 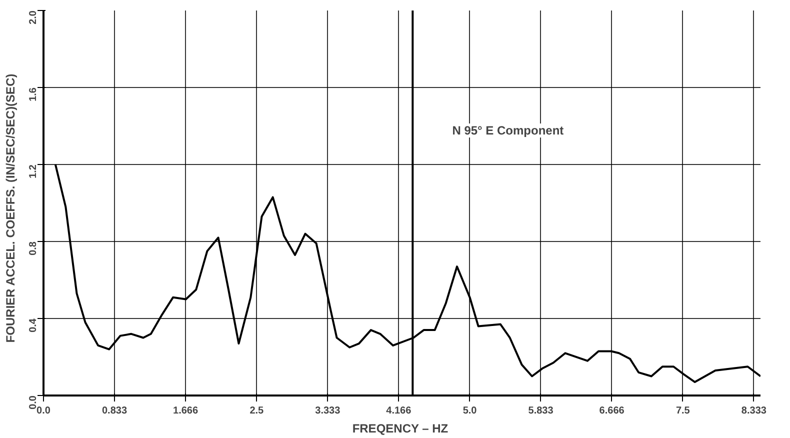 What do you see at coordinates (257, 411) in the screenshot?
I see `x-tick-label: 2.5` at bounding box center [257, 411].